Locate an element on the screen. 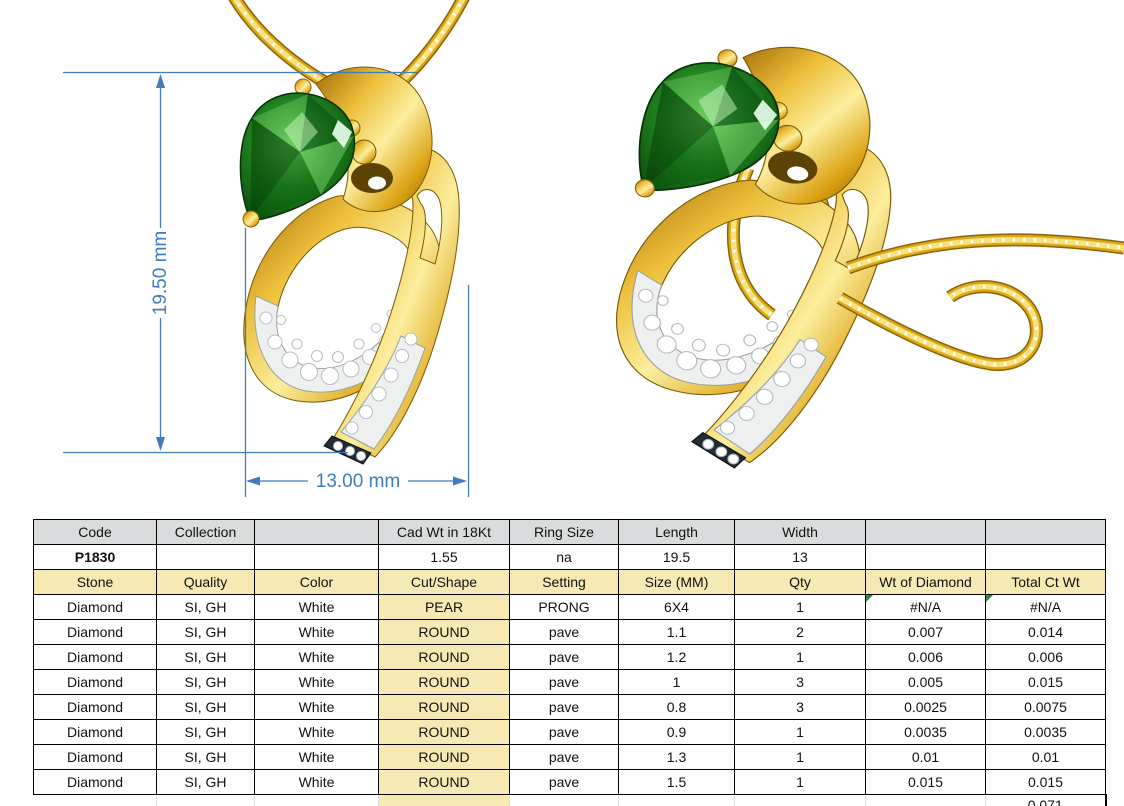 The width and height of the screenshot is (1124, 806). width-value: 13 is located at coordinates (800, 557).